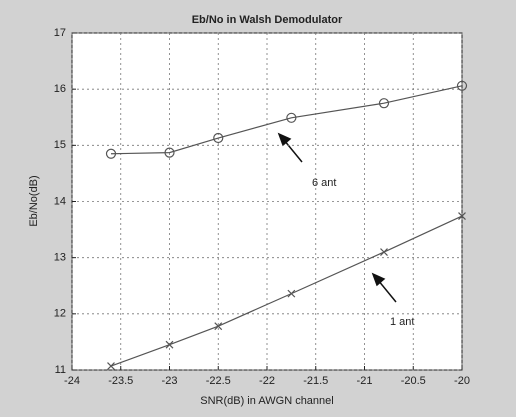 The height and width of the screenshot is (417, 516). Describe the element at coordinates (60, 370) in the screenshot. I see `y-tick-label: 11` at that location.